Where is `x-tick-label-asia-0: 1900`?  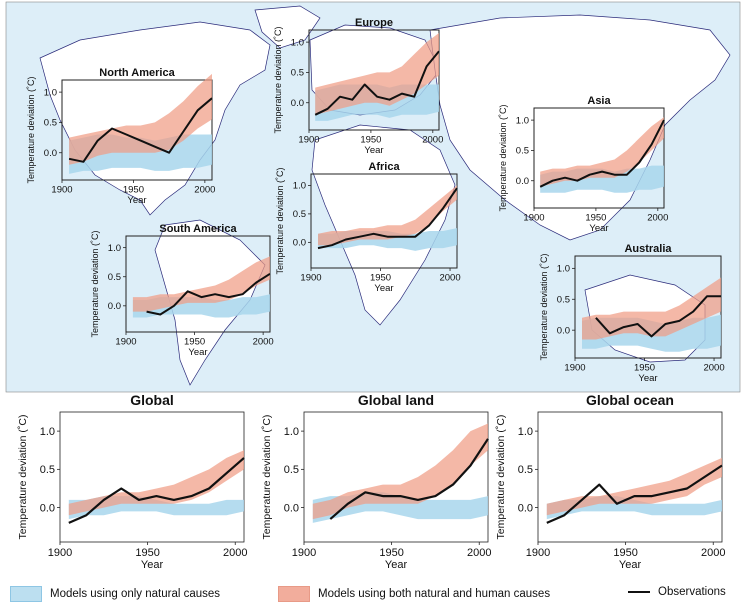 x-tick-label-asia-0: 1900 is located at coordinates (533, 218).